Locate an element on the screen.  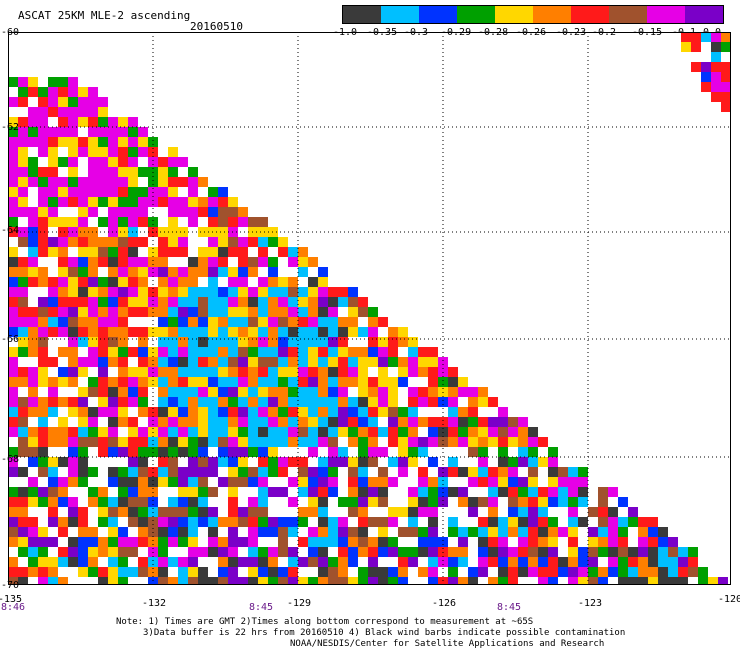
time-label: 8:46 is located at coordinates (13, 607).